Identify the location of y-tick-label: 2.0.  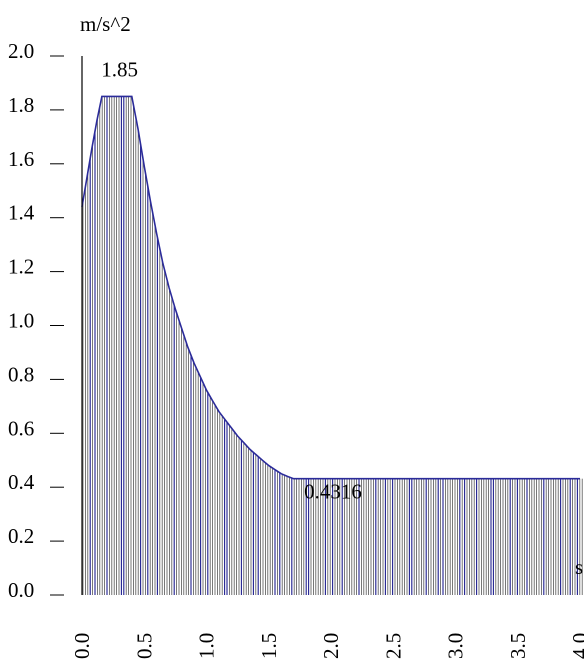
(21, 51).